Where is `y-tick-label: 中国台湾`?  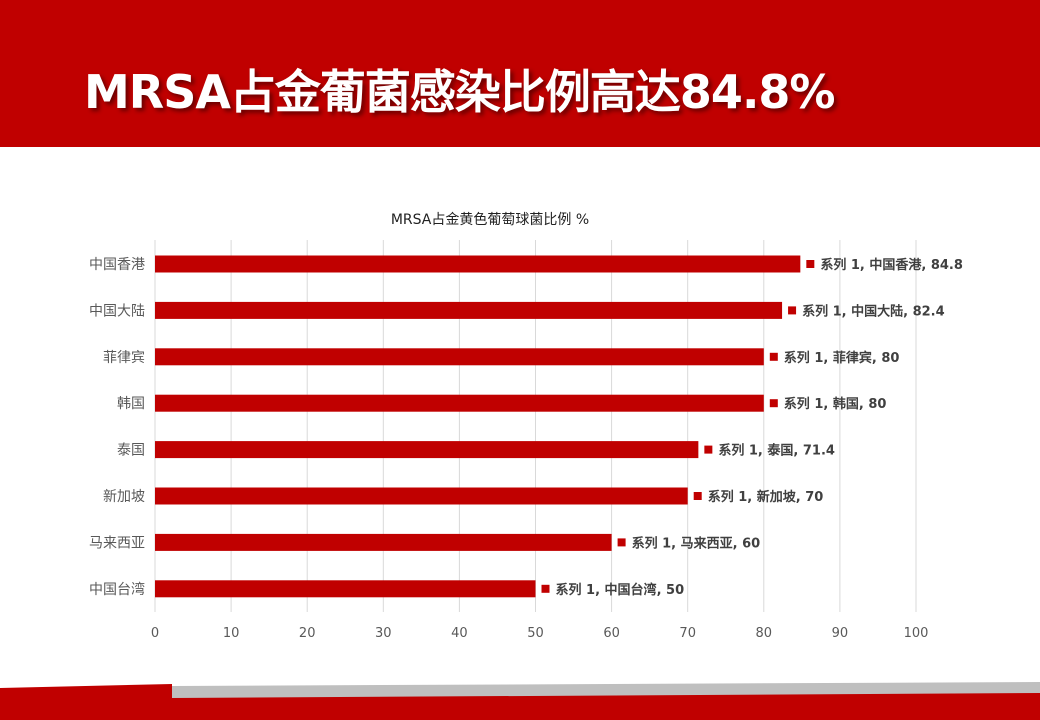
y-tick-label: 中国台湾 is located at coordinates (117, 589).